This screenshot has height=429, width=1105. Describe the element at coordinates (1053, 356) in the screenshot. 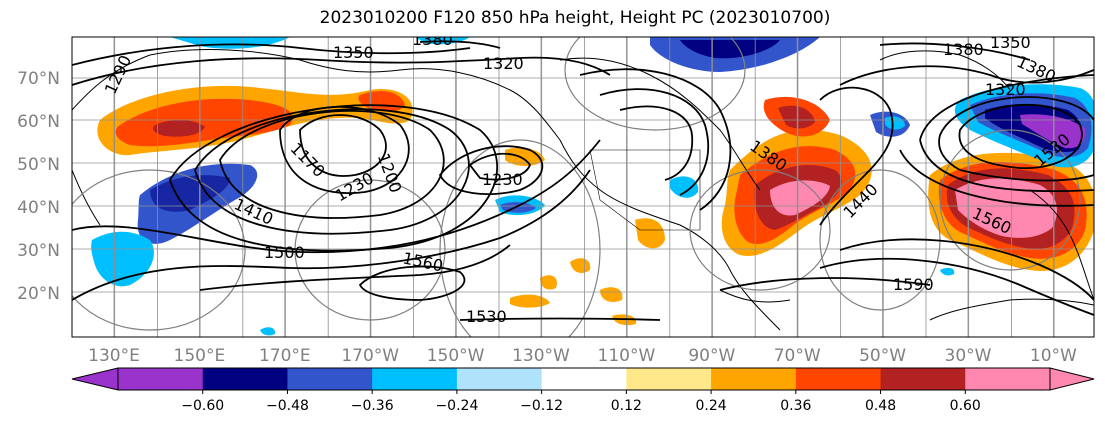

I see `lon-label: 10°W` at that location.